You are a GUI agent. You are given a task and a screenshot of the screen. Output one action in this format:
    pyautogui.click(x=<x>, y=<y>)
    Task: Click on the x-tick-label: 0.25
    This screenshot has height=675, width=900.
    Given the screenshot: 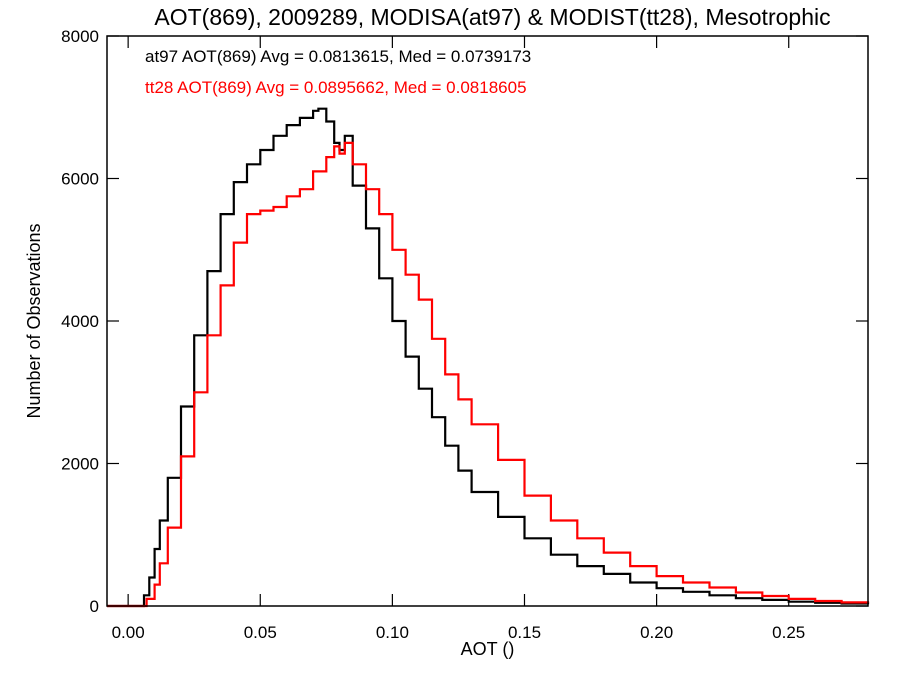 What is the action you would take?
    pyautogui.click(x=788, y=632)
    